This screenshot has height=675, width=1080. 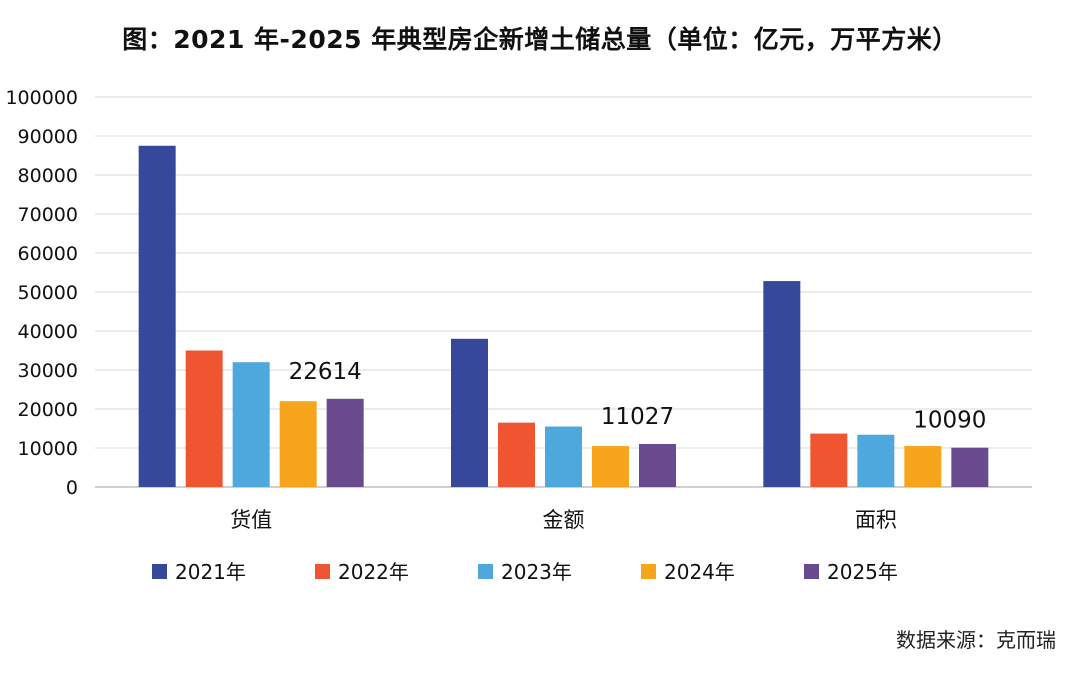 I want to click on legend: 2021年 2022年 2023年 2024年 2025年, so click(x=525, y=572).